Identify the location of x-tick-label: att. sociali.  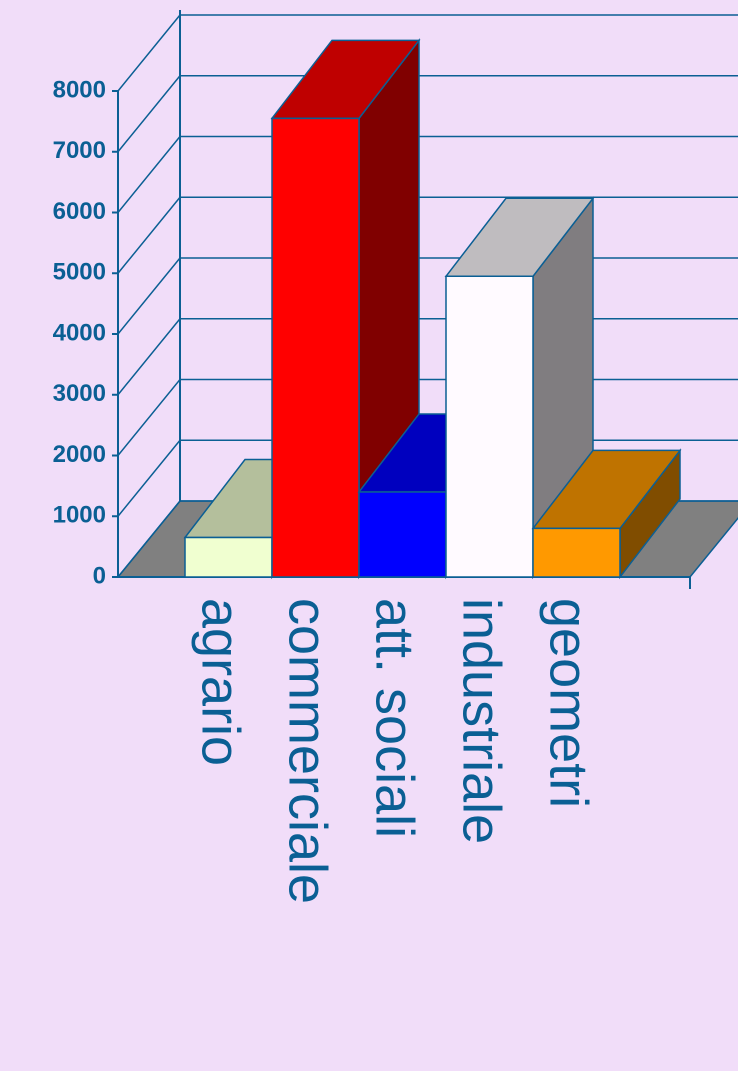
(395, 718).